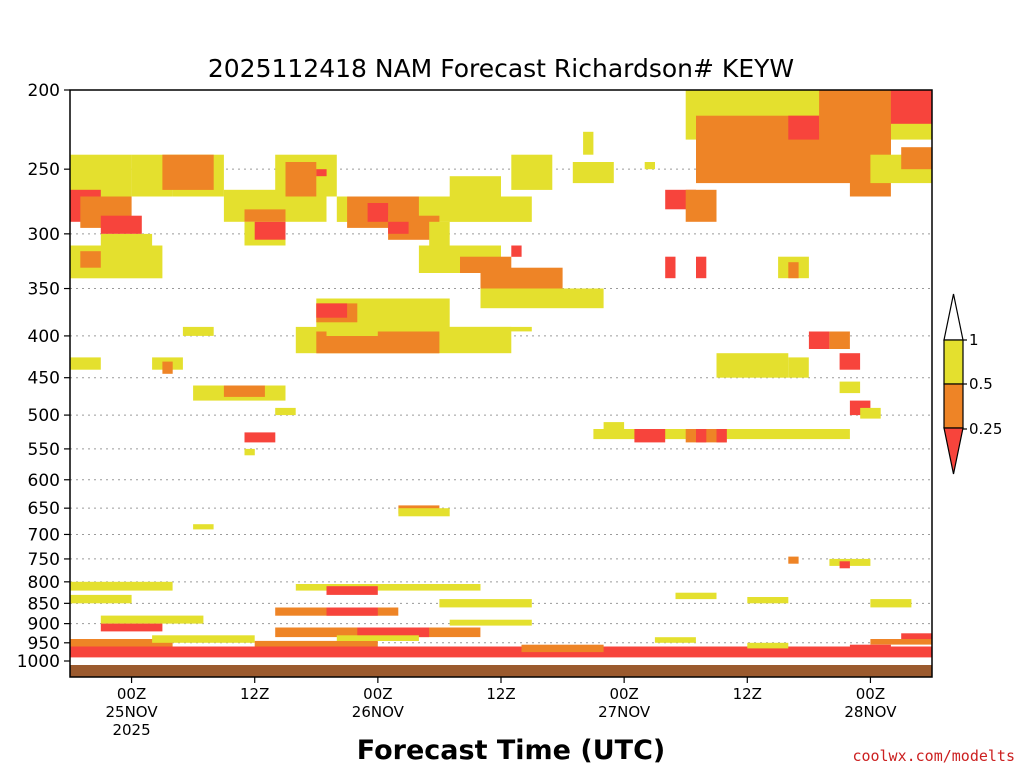  Describe the element at coordinates (131, 730) in the screenshot. I see `x-tick-label: 2025` at that location.